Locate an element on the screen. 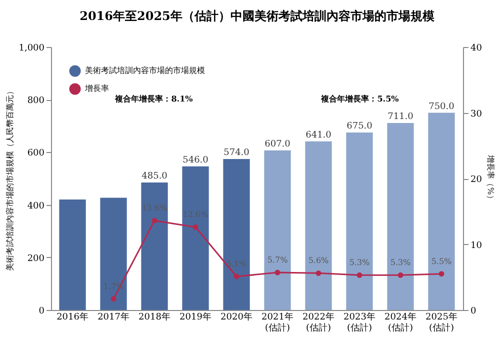 This screenshot has height=362, width=500. x-tick-label: 2023年 (估計) is located at coordinates (360, 323).